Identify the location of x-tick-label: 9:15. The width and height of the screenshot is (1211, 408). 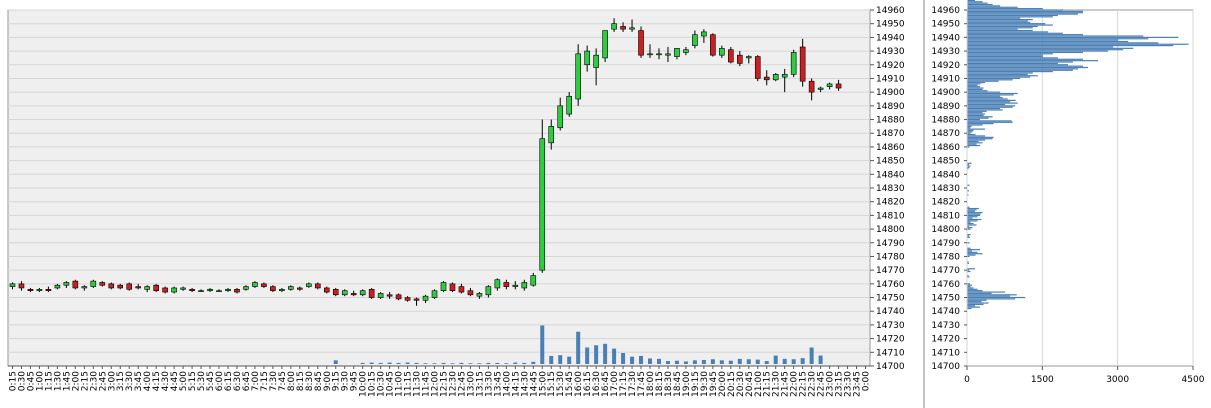
(337, 381).